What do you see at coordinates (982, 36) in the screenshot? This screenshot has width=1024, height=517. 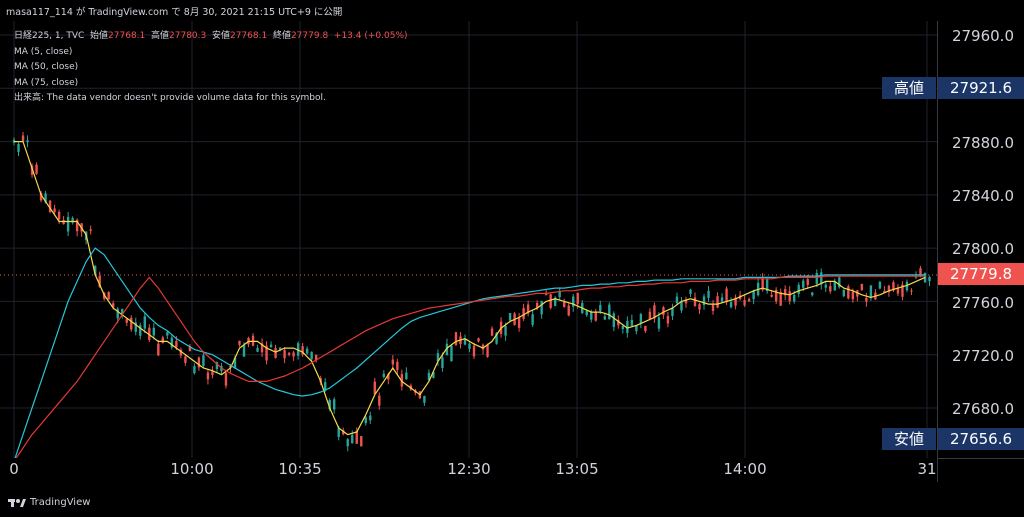 I see `price-tick: 27960.0` at bounding box center [982, 36].